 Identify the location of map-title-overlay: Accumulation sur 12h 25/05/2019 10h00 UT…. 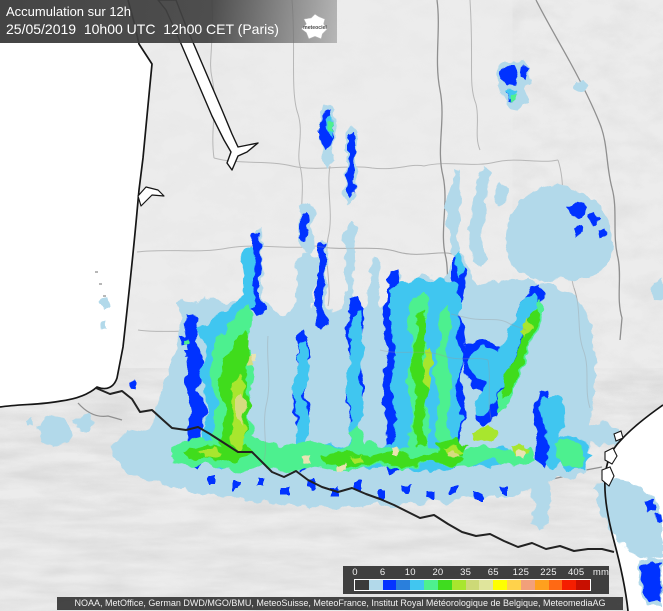
(168, 21).